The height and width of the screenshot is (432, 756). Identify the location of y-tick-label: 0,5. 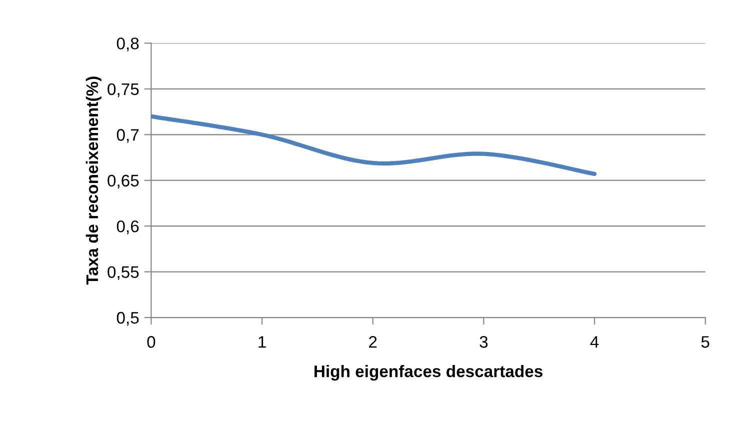
(127, 319).